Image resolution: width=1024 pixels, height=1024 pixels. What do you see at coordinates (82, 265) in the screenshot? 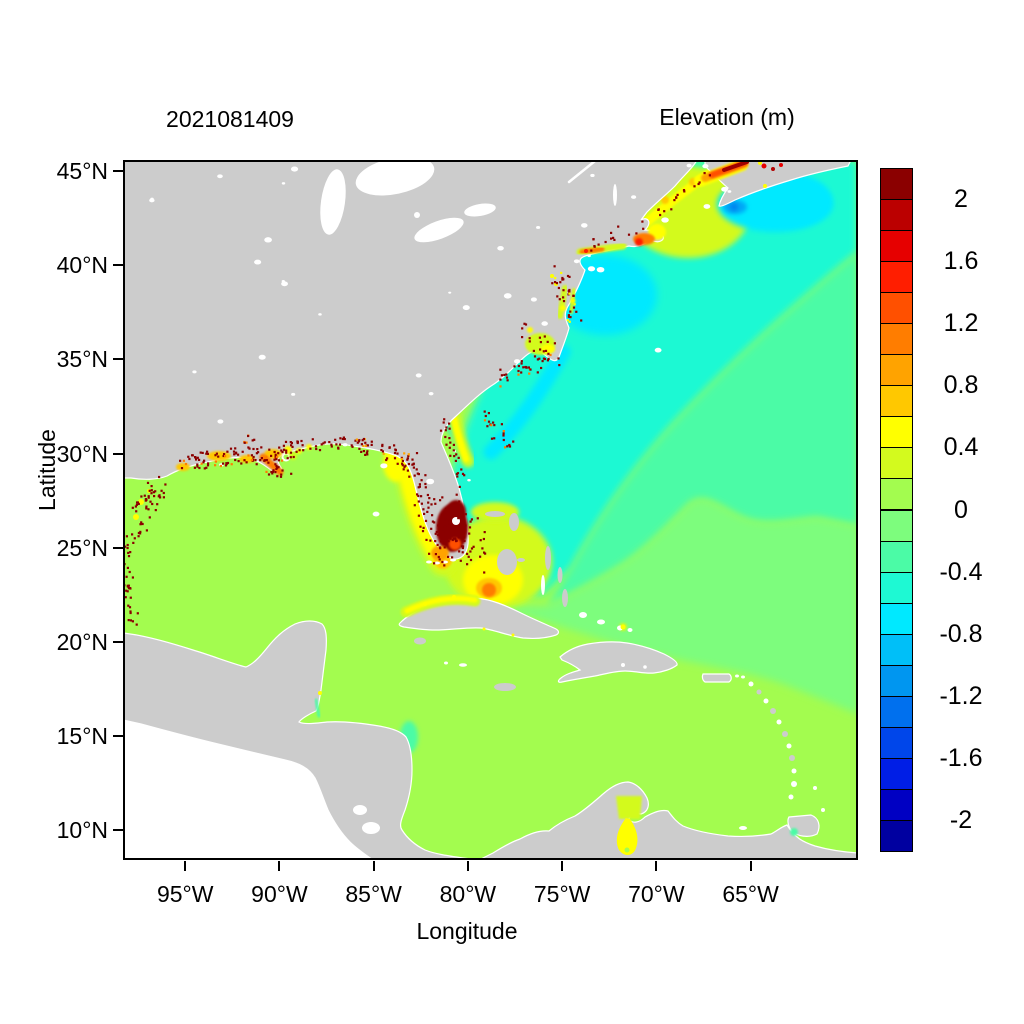
I see `y-tick-label: 40°N` at bounding box center [82, 265].